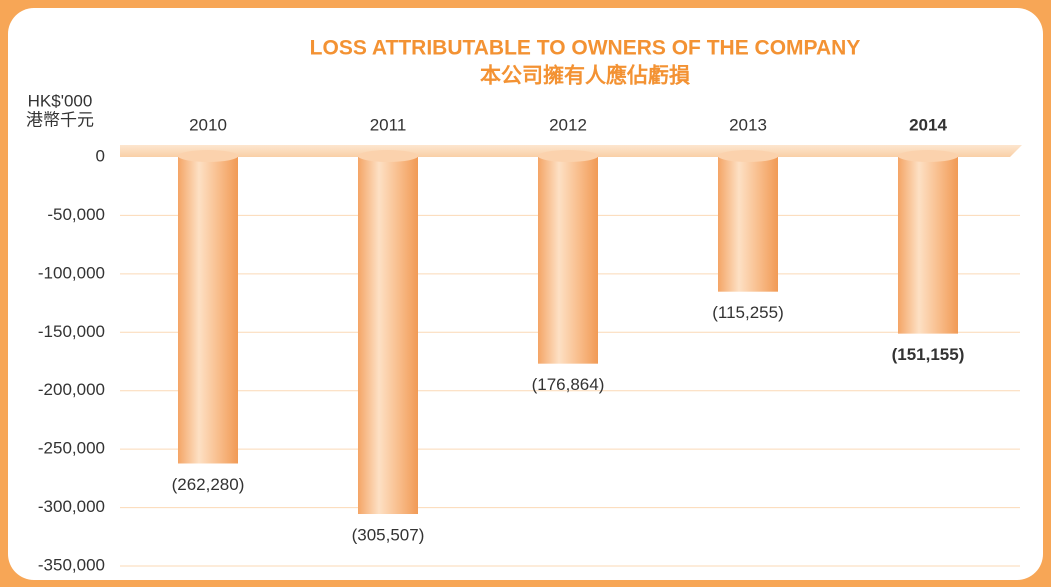  Describe the element at coordinates (928, 124) in the screenshot. I see `x-tick-label: 2014` at that location.